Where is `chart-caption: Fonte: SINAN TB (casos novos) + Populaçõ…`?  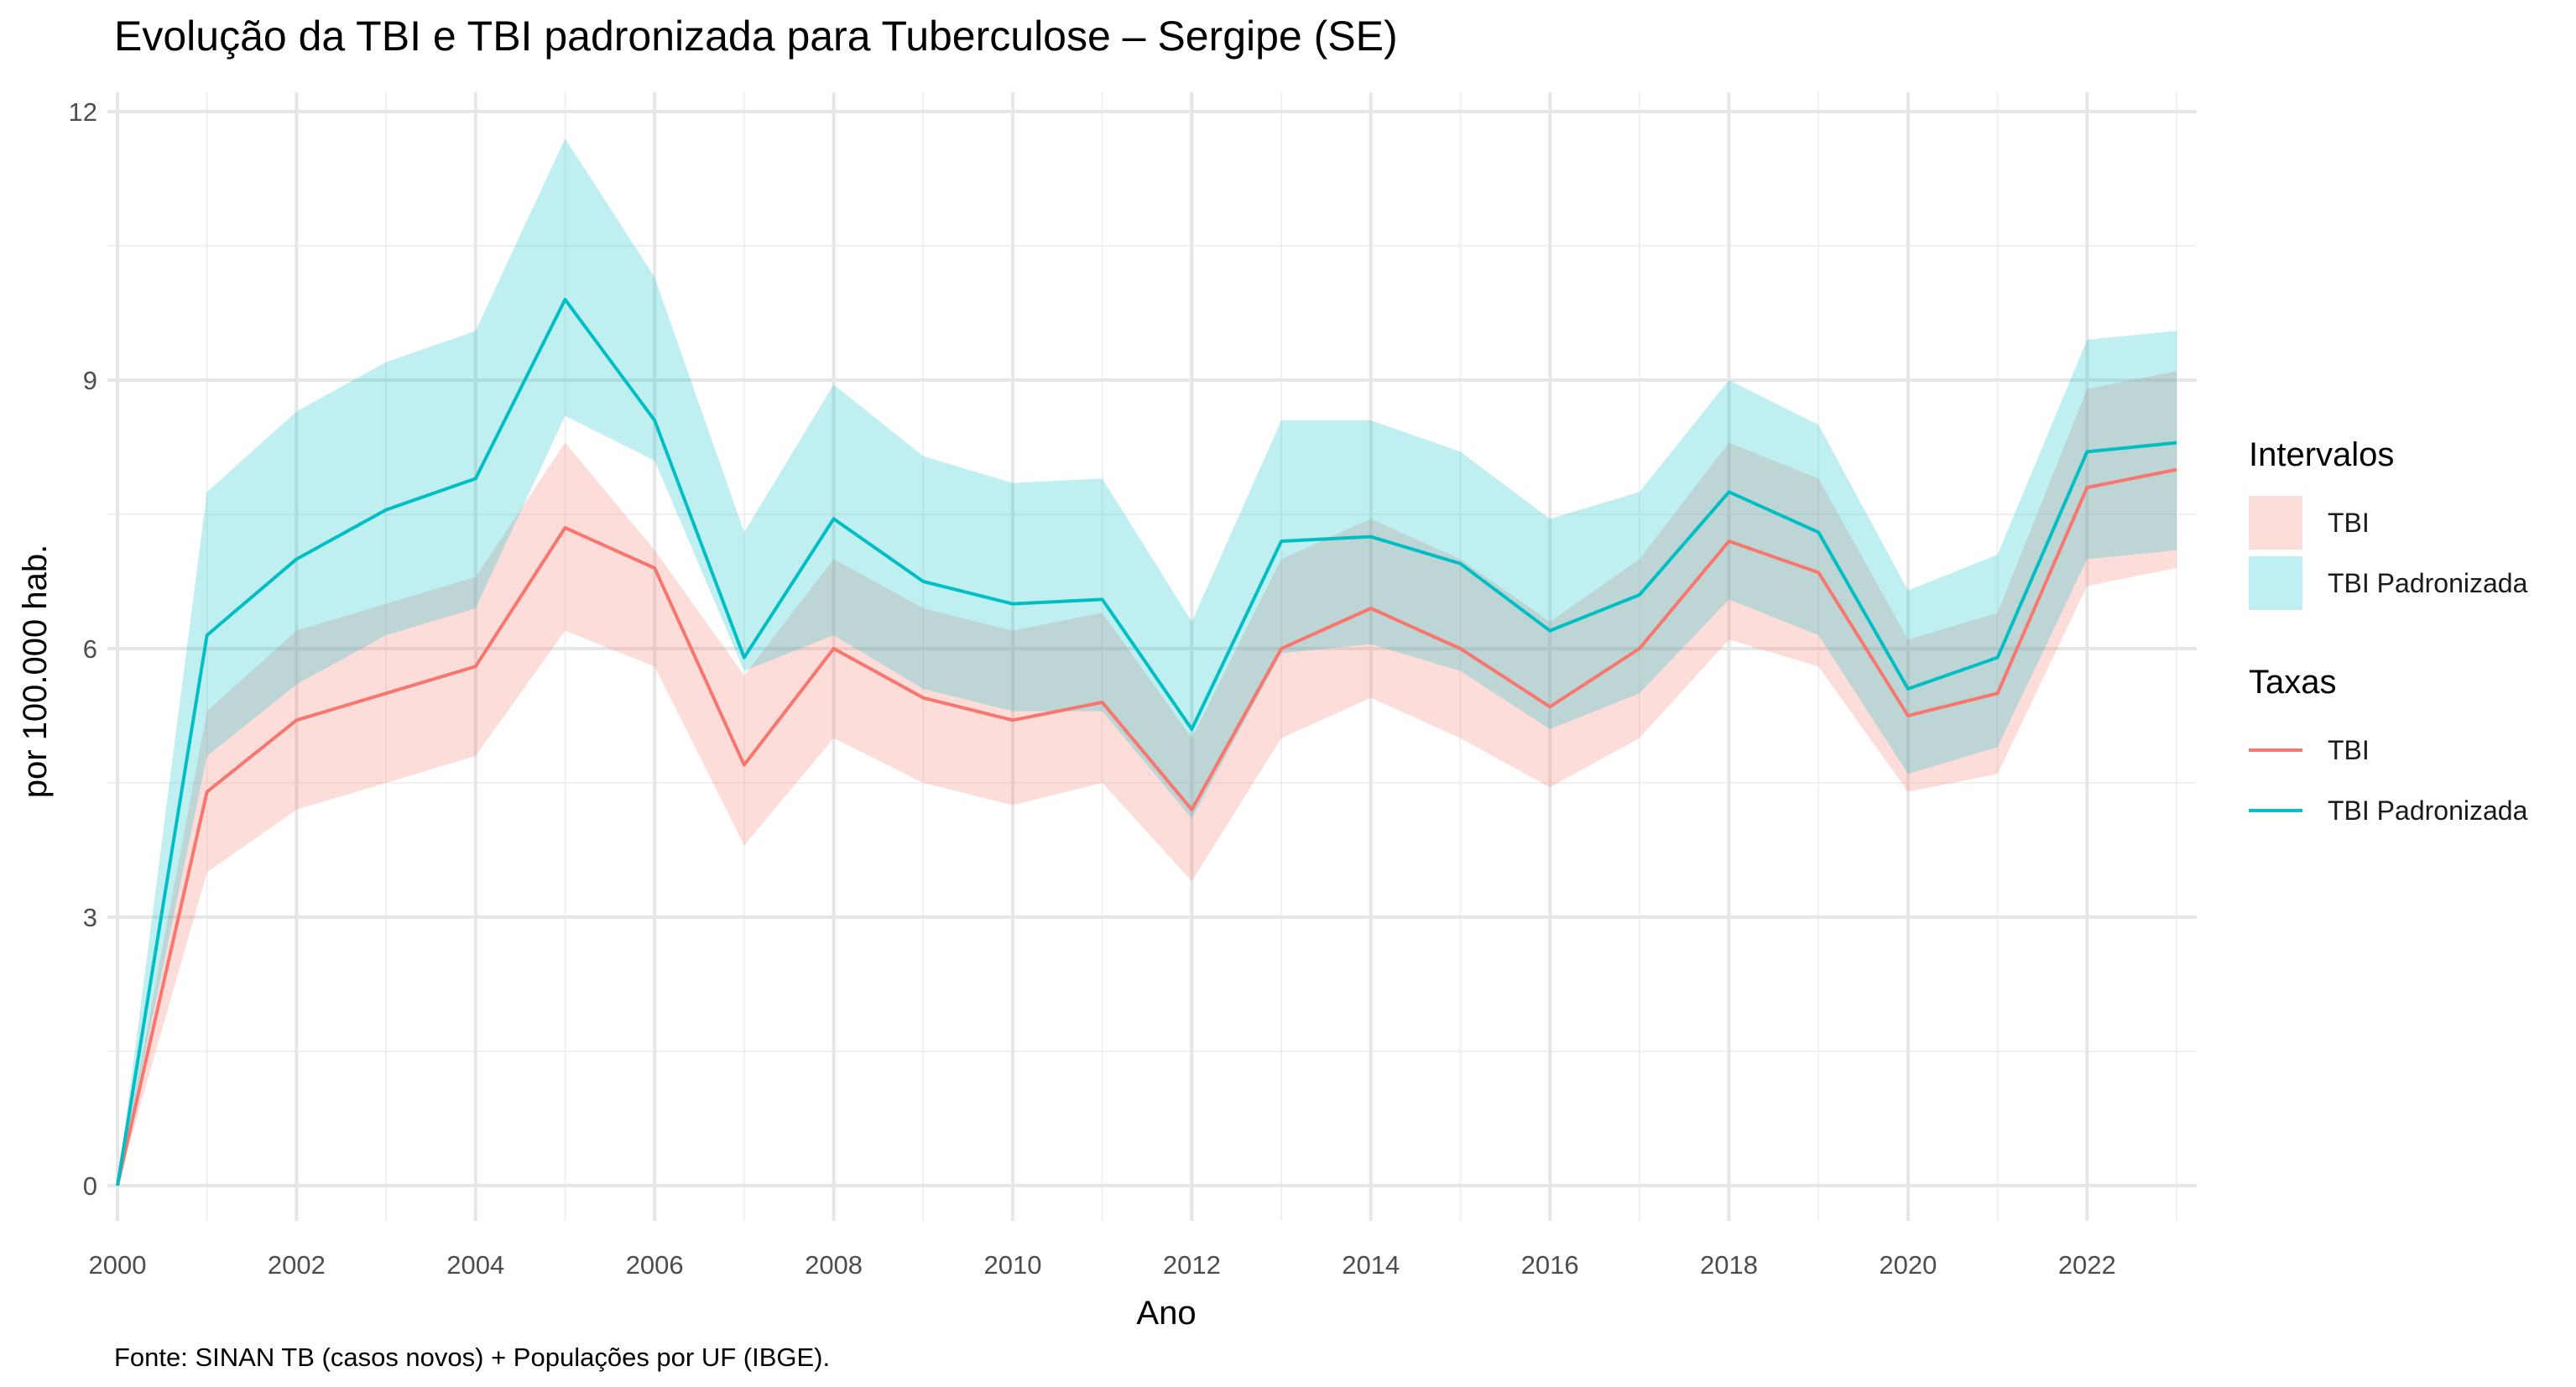 chart-caption: Fonte: SINAN TB (casos novos) + Populaçõ… is located at coordinates (472, 1358).